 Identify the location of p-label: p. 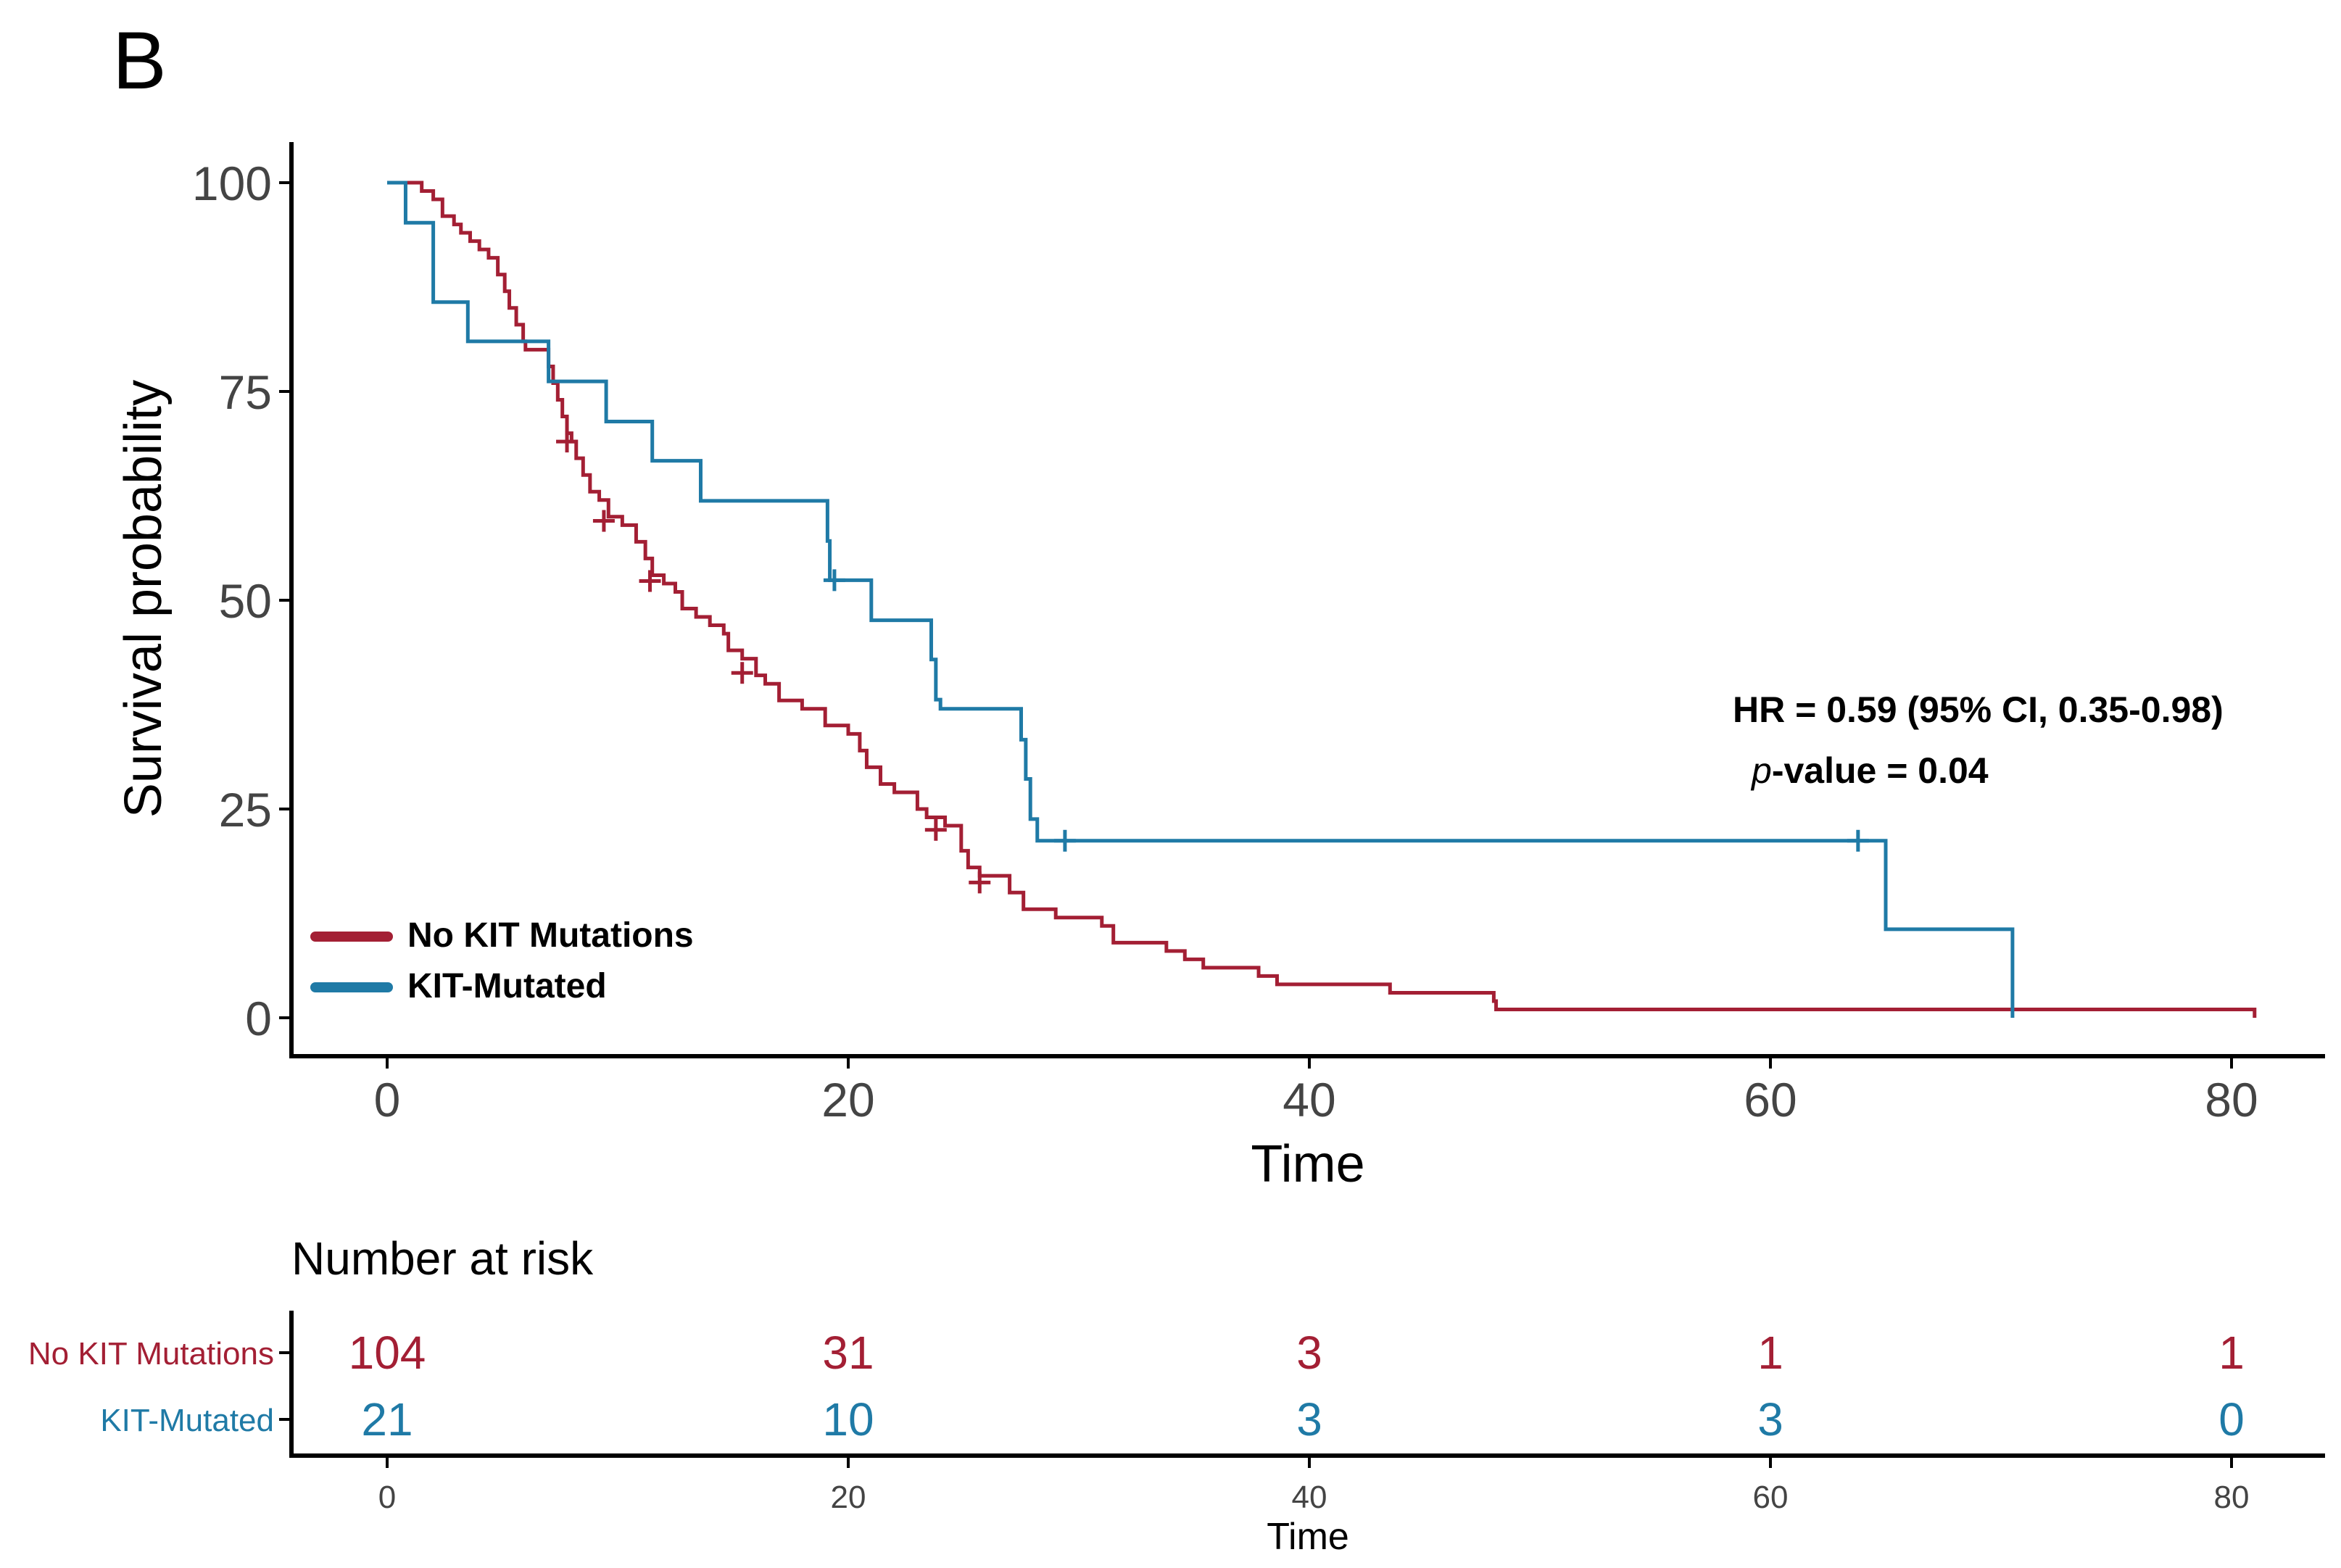
(1761, 770).